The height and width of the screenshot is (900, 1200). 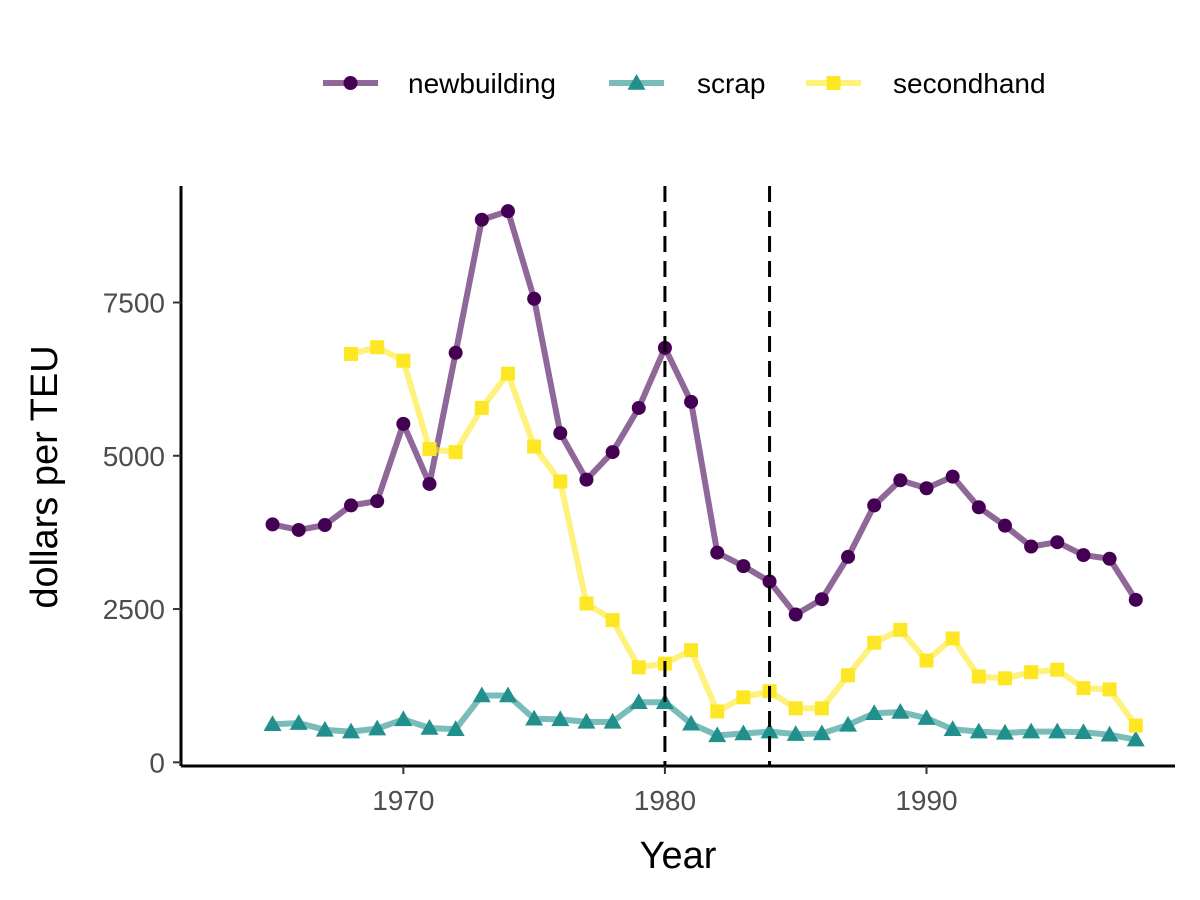 I want to click on reference-lines, so click(x=717, y=476).